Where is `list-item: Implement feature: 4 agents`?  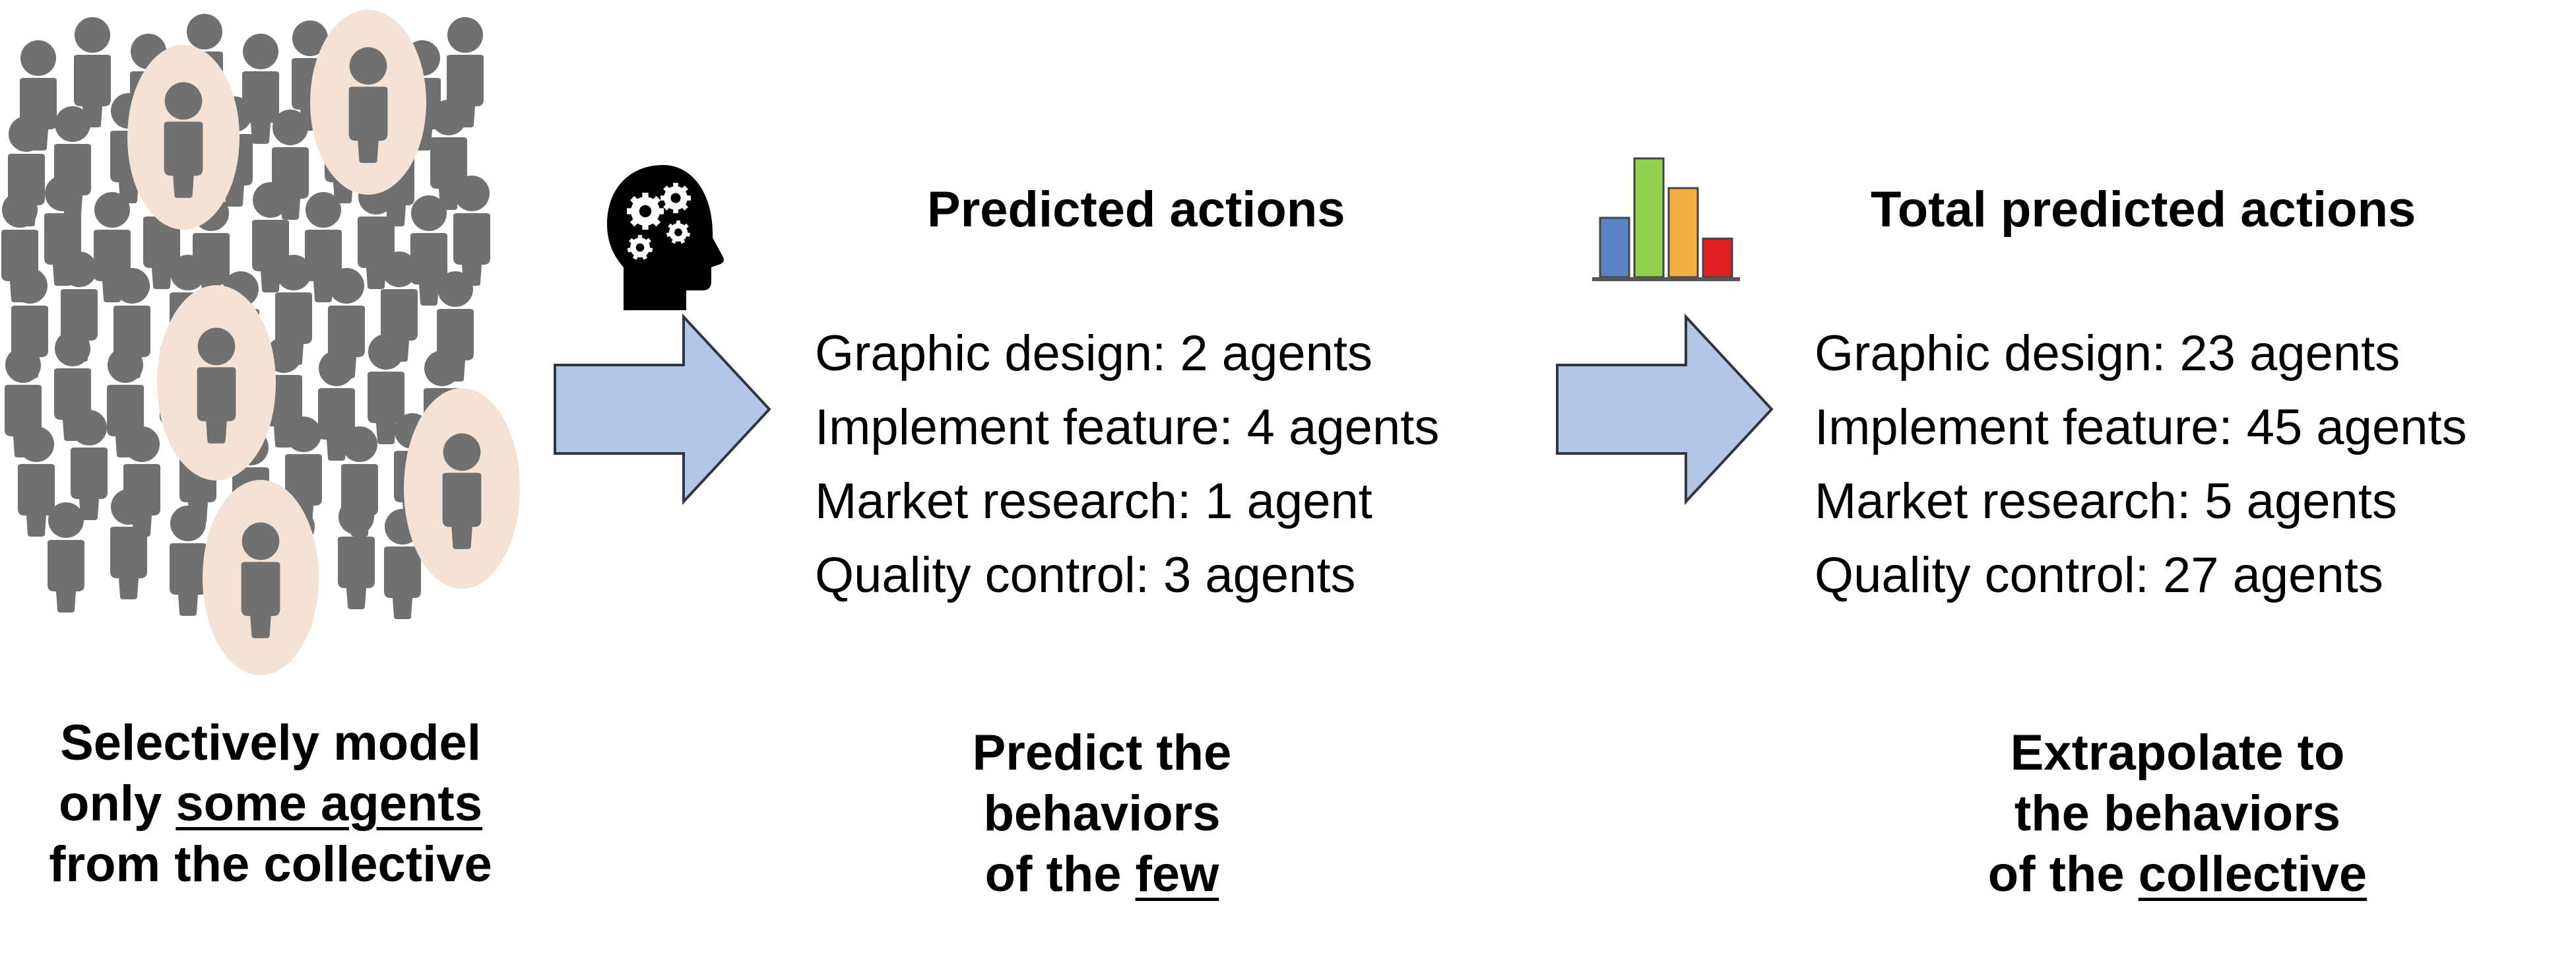
list-item: Implement feature: 4 agents is located at coordinates (1127, 427).